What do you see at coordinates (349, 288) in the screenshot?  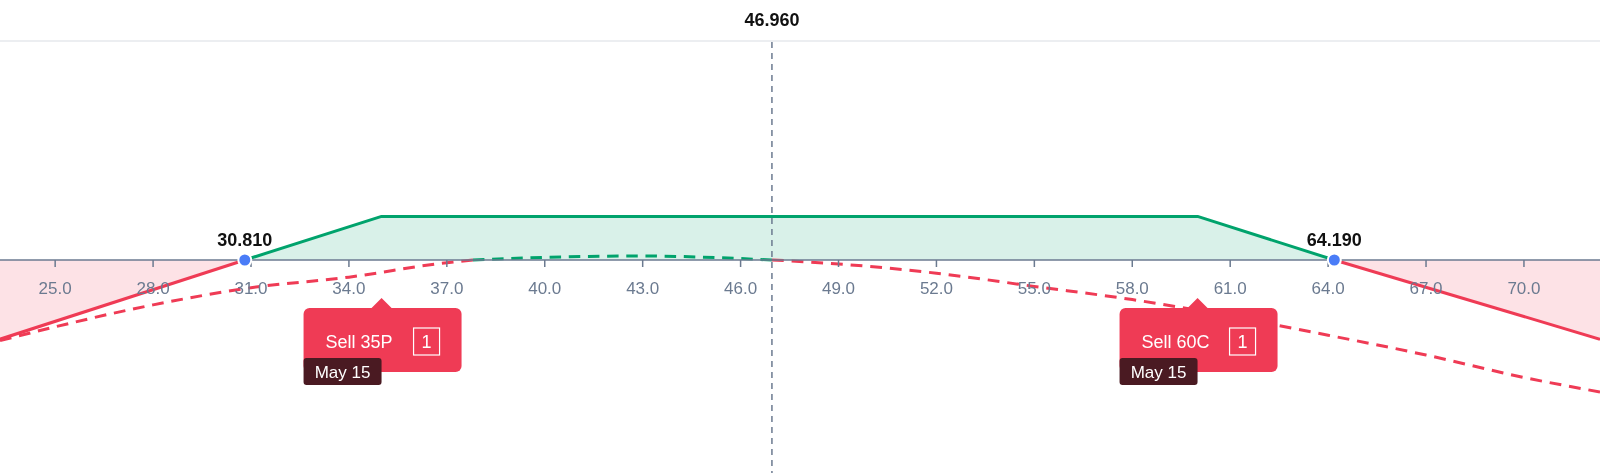 I see `x-tick-label: 34.0` at bounding box center [349, 288].